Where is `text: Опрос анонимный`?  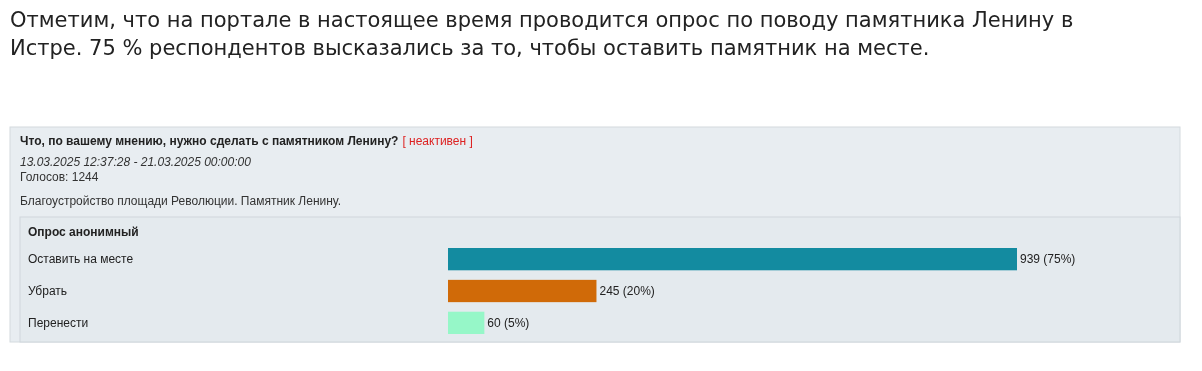 text: Опрос анонимный is located at coordinates (83, 232).